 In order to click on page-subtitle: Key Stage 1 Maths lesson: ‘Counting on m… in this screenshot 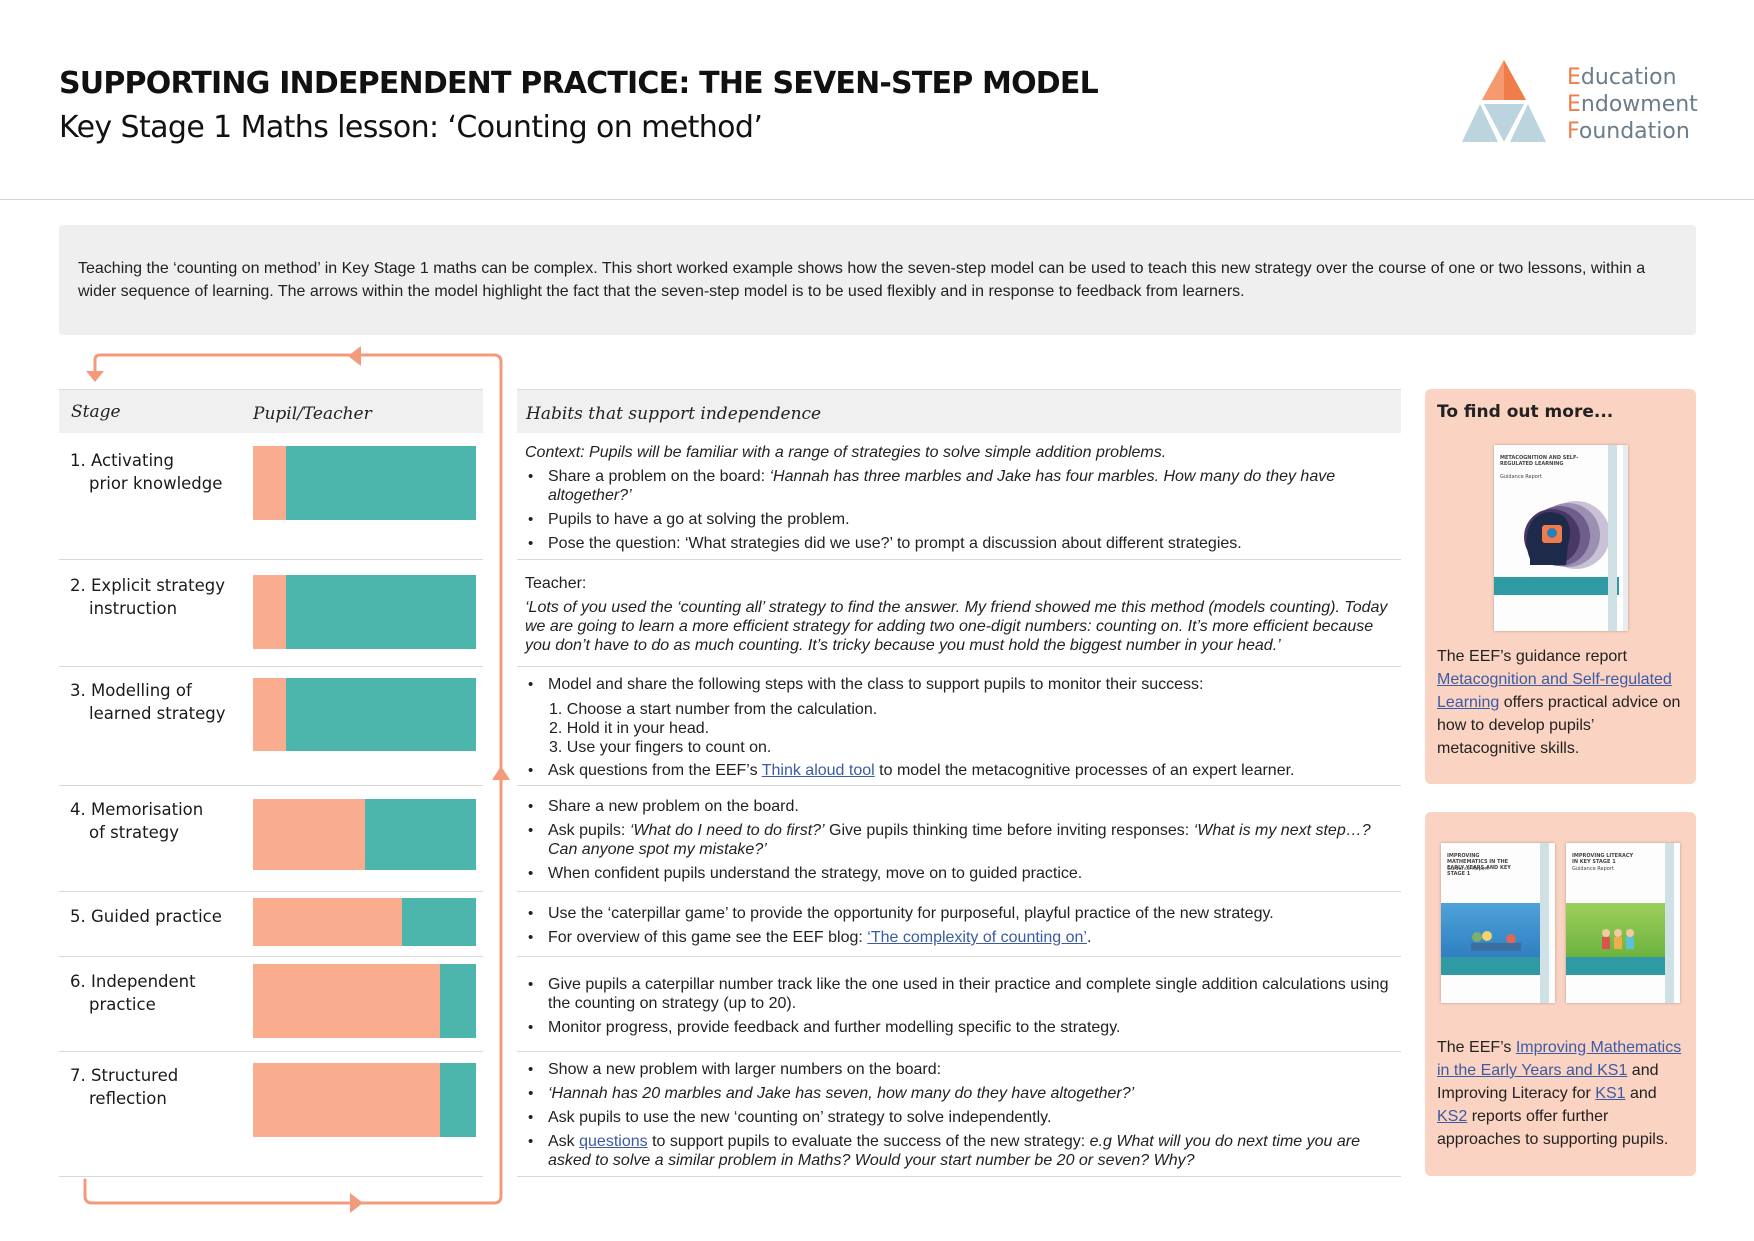, I will do `click(411, 127)`.